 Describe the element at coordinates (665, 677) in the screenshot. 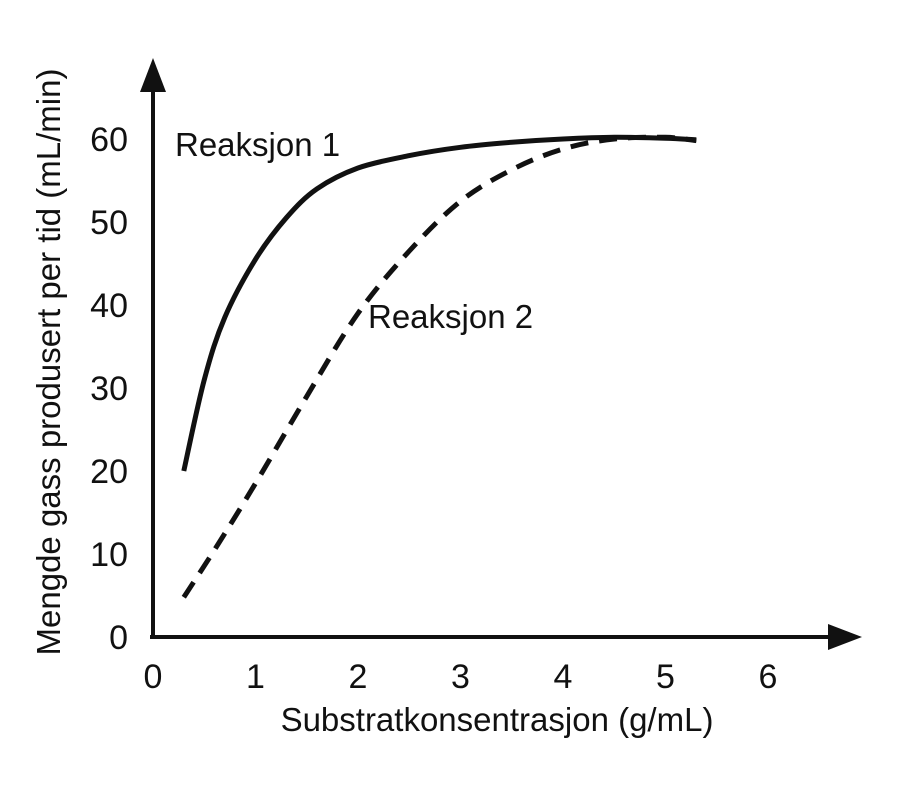

I see `x-tick-label: 5` at that location.